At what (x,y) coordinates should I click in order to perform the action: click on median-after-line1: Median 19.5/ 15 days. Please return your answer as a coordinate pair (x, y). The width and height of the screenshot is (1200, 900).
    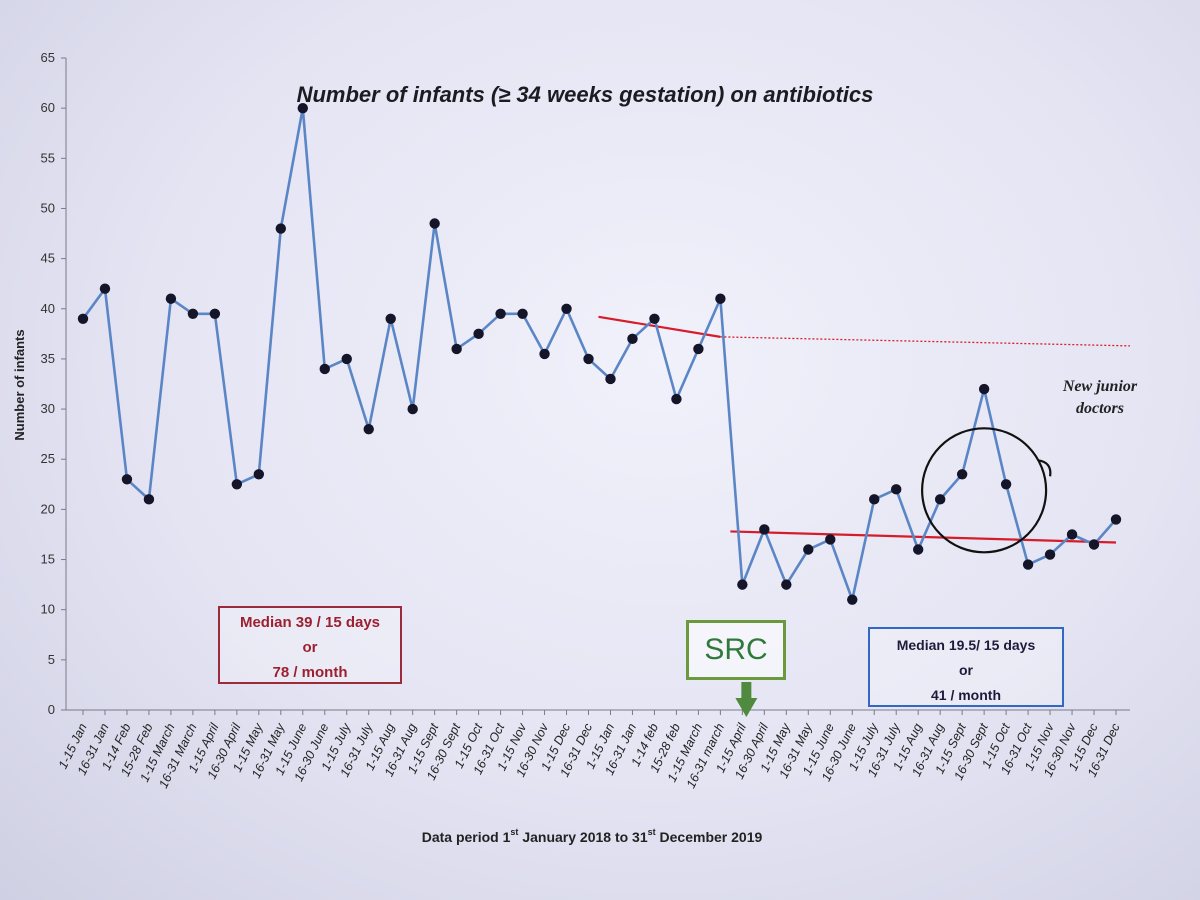
    Looking at the image, I should click on (966, 645).